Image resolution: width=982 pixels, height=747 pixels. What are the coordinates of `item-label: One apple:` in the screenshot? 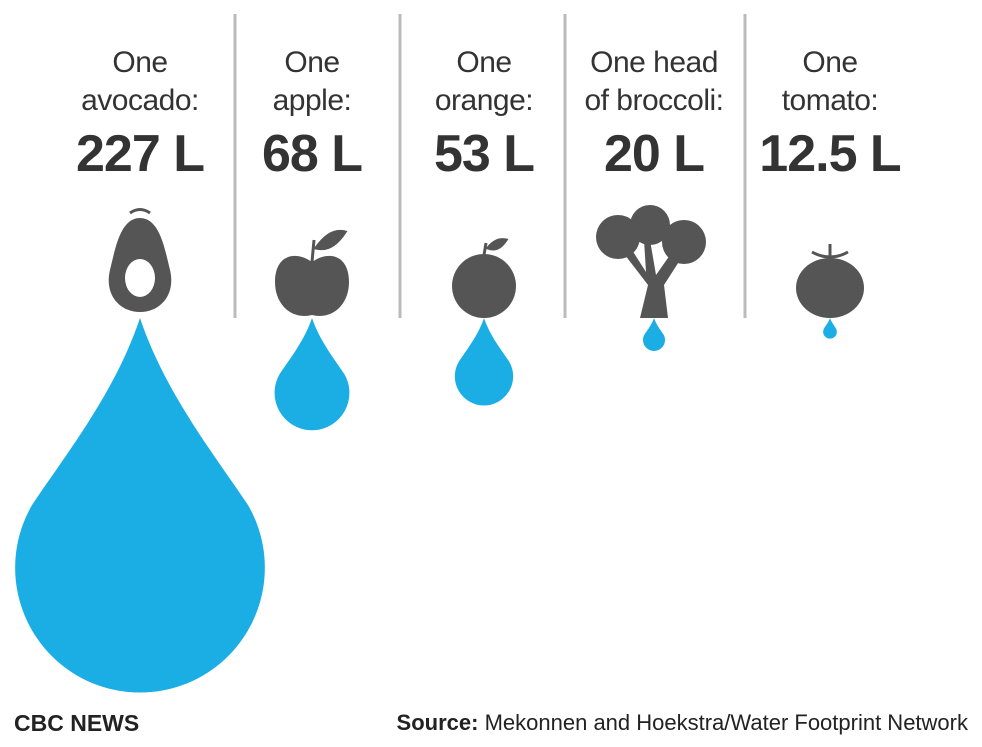 It's located at (312, 81).